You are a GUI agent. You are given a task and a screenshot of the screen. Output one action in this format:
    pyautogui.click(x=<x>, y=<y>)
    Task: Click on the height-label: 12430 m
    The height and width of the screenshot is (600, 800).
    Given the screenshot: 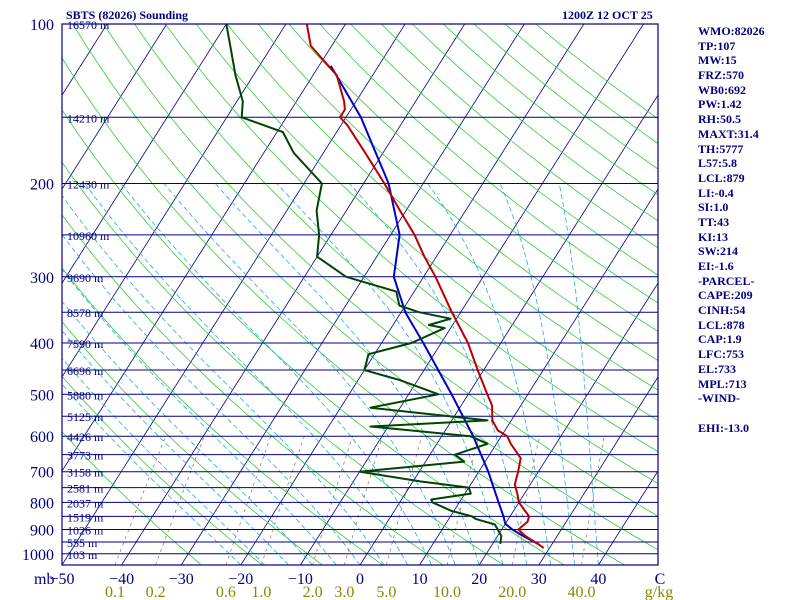 What is the action you would take?
    pyautogui.click(x=88, y=184)
    